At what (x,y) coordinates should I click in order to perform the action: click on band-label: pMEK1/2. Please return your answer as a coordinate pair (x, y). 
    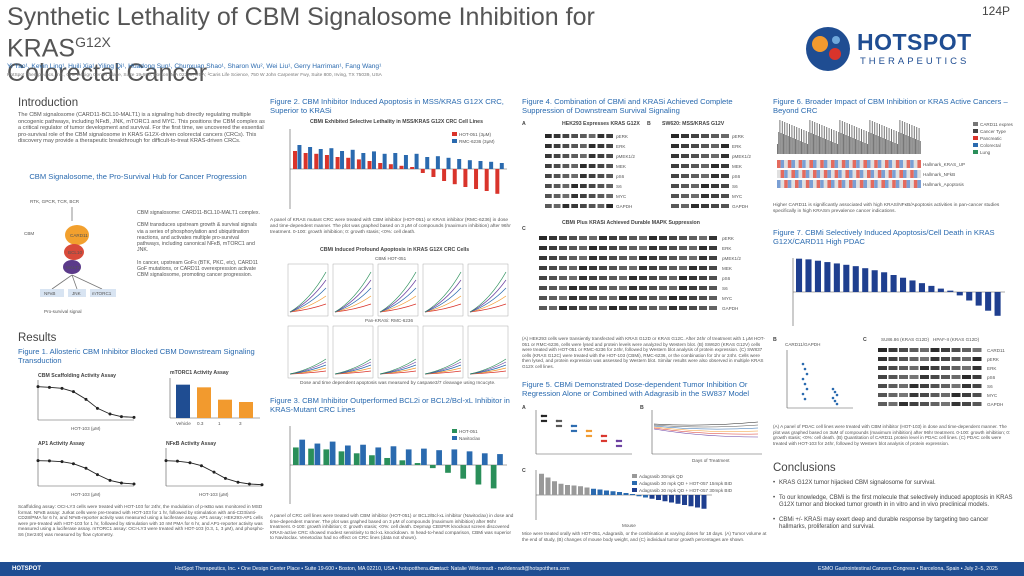
    Looking at the image, I should click on (625, 156).